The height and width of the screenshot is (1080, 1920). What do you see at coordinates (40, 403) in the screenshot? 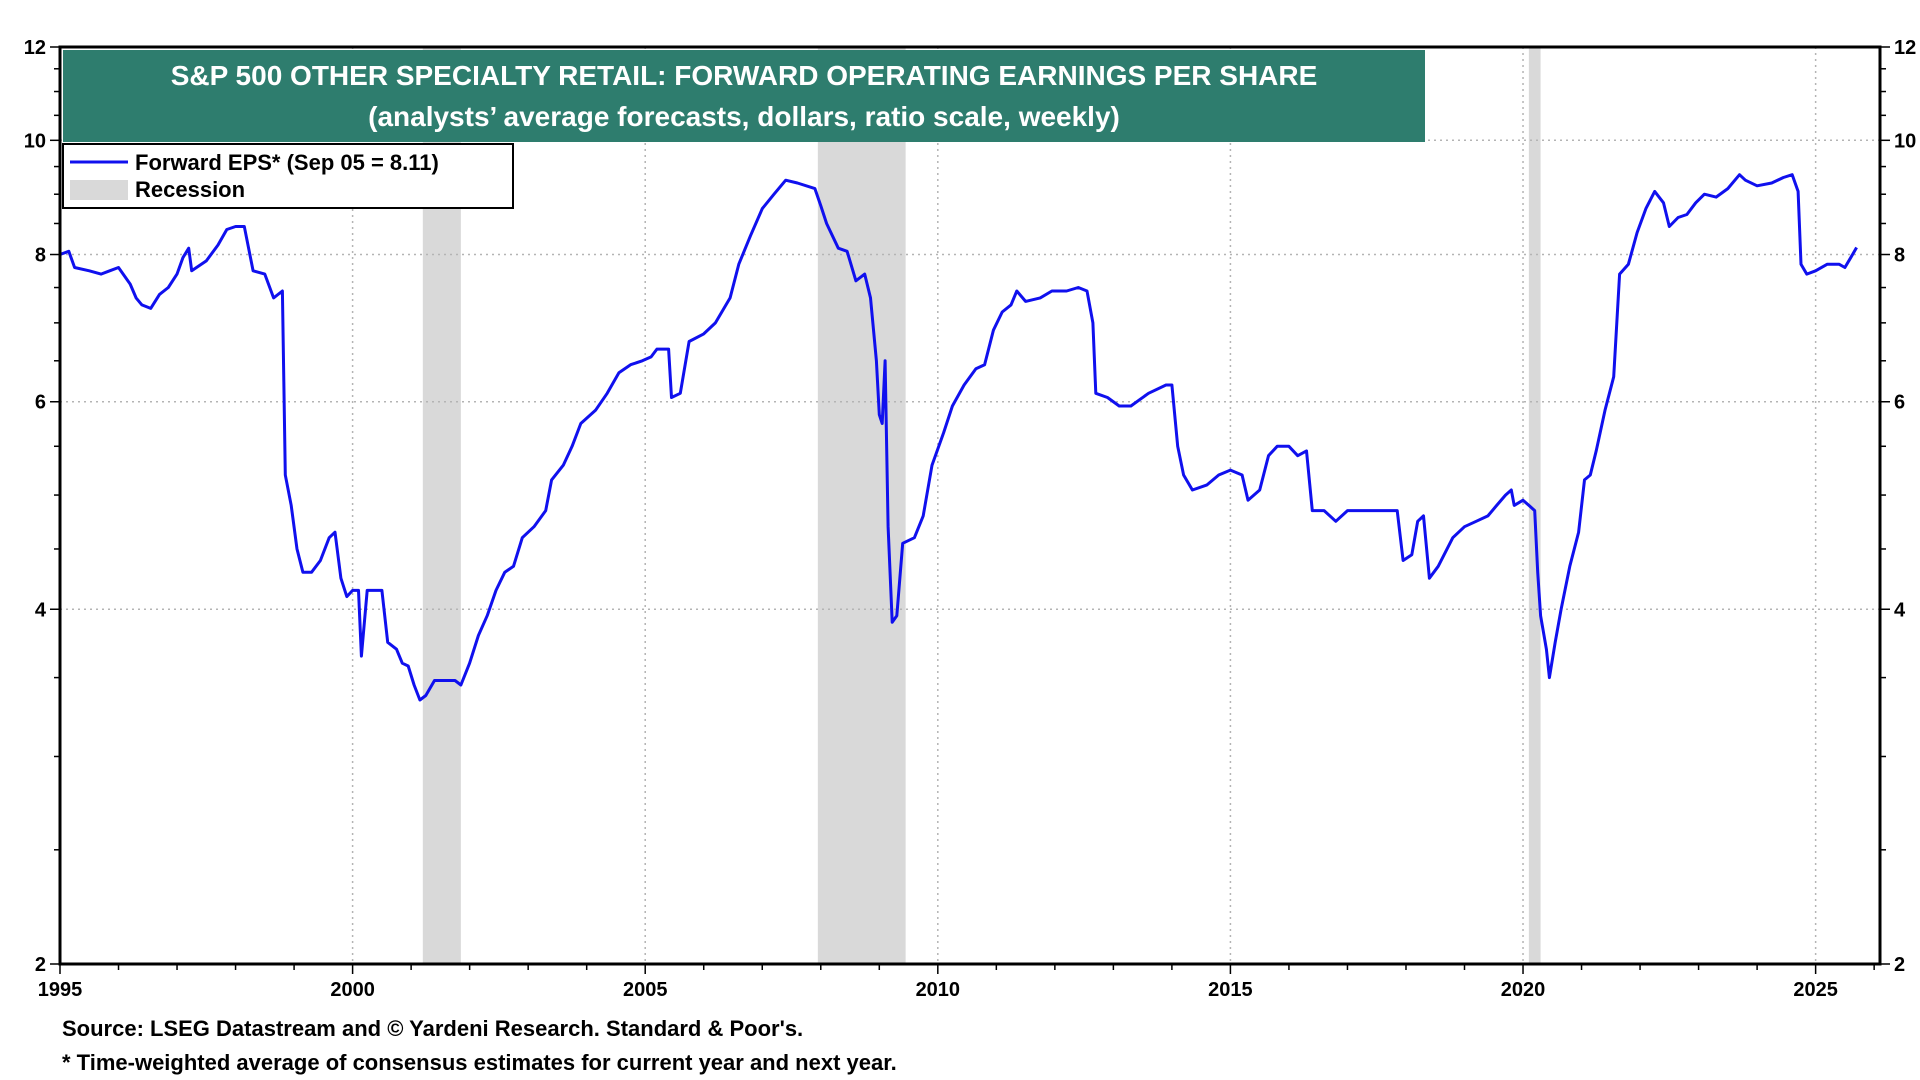
I see `y-tick-label-left-6: 6` at bounding box center [40, 403].